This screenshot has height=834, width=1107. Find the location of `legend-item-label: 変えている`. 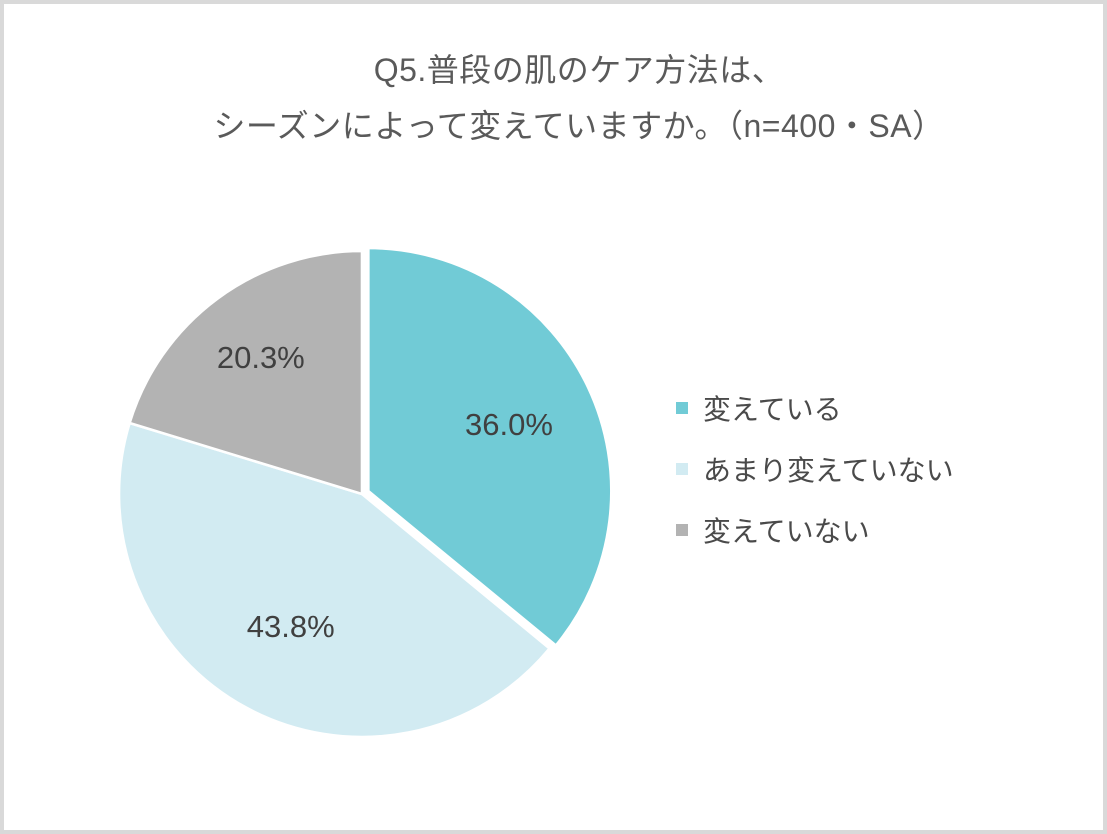

legend-item-label: 変えている is located at coordinates (772, 409).